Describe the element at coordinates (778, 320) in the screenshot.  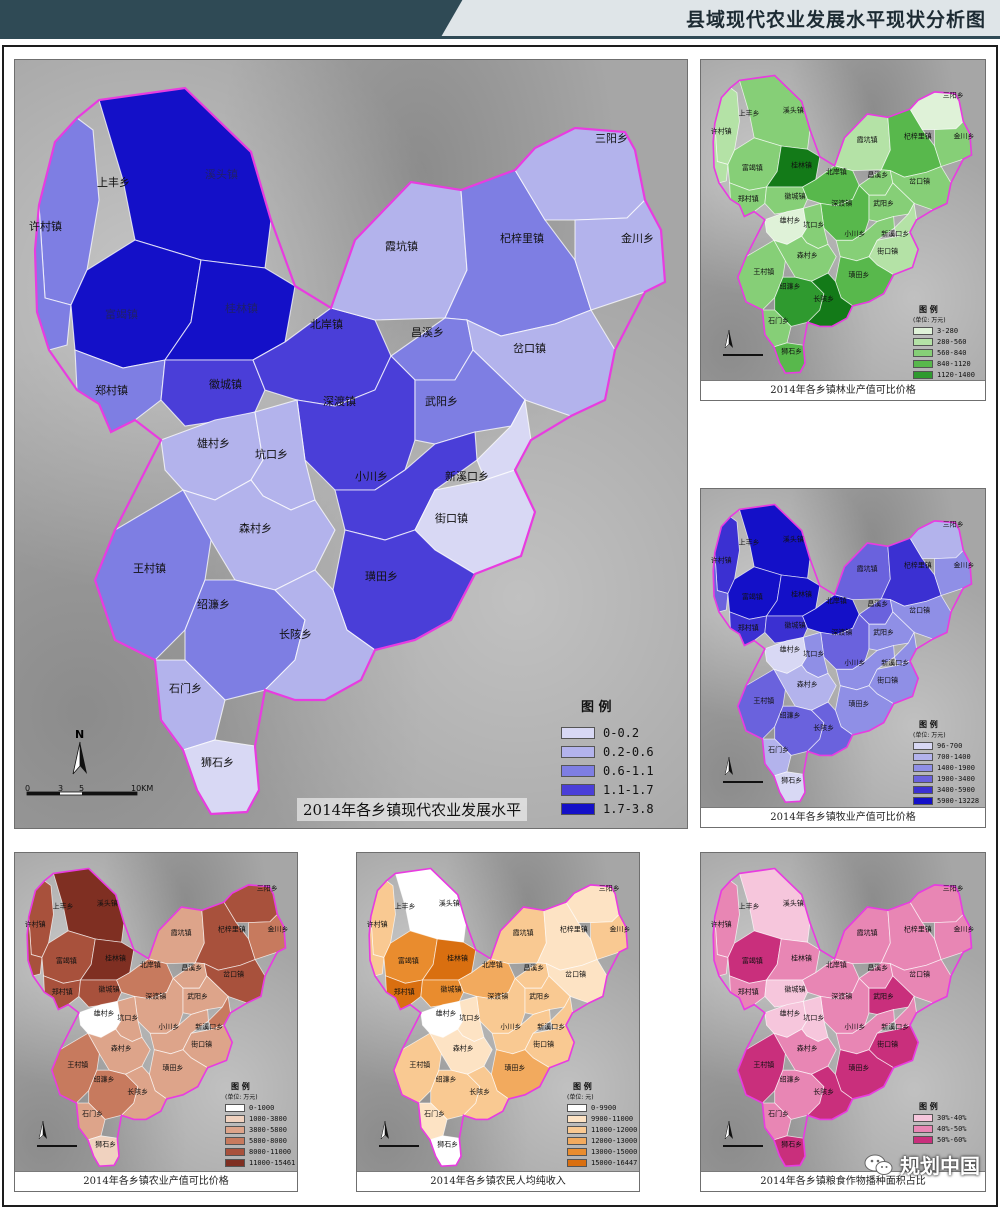
I see `small-region-label: 石门乡` at that location.